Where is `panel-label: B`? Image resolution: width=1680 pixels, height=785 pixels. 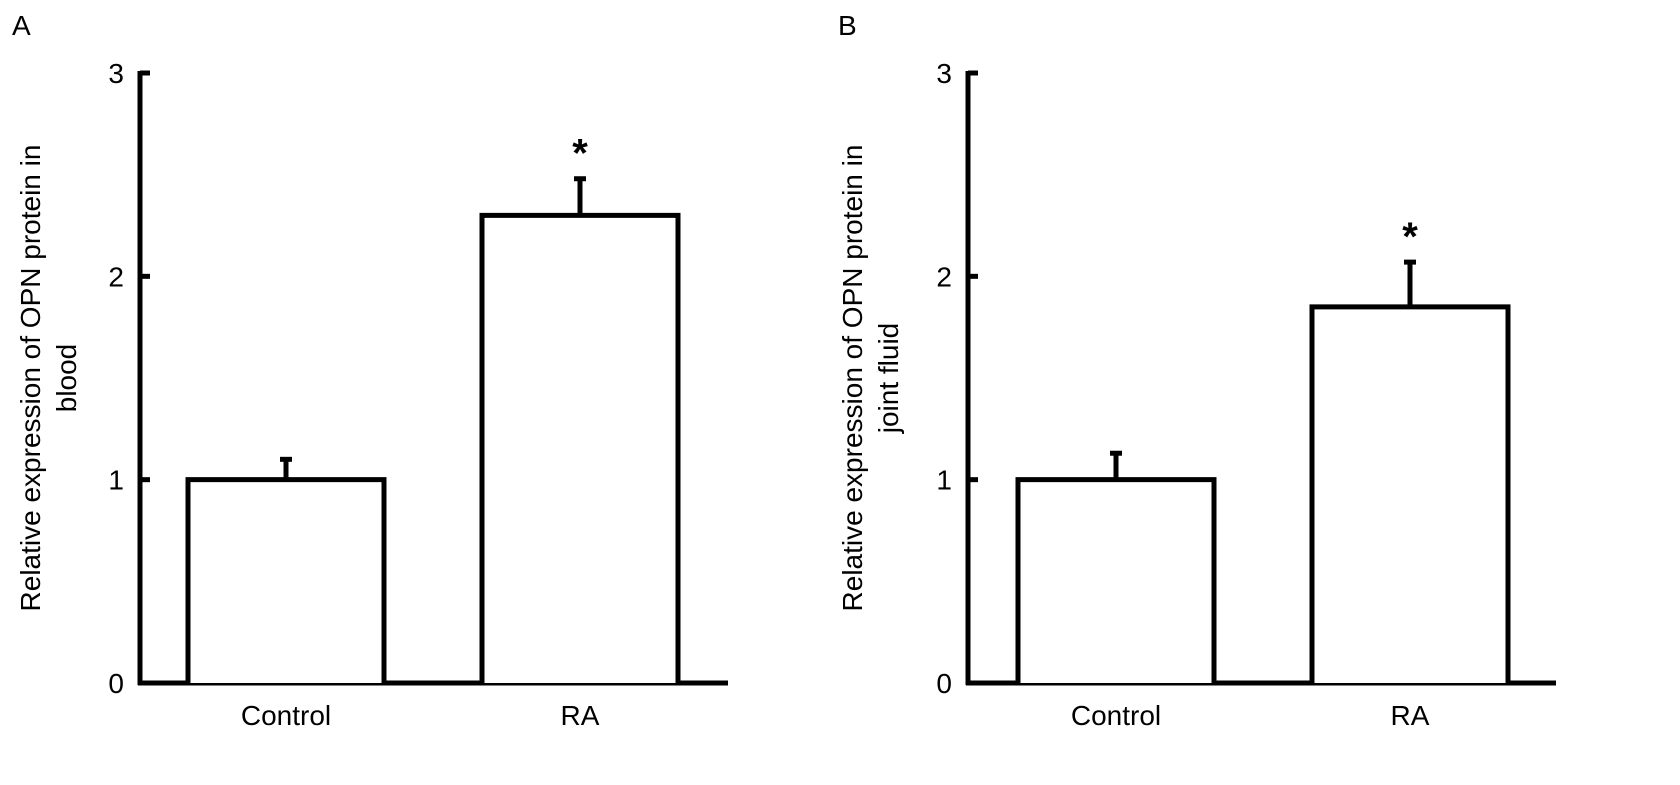 panel-label: B is located at coordinates (847, 25).